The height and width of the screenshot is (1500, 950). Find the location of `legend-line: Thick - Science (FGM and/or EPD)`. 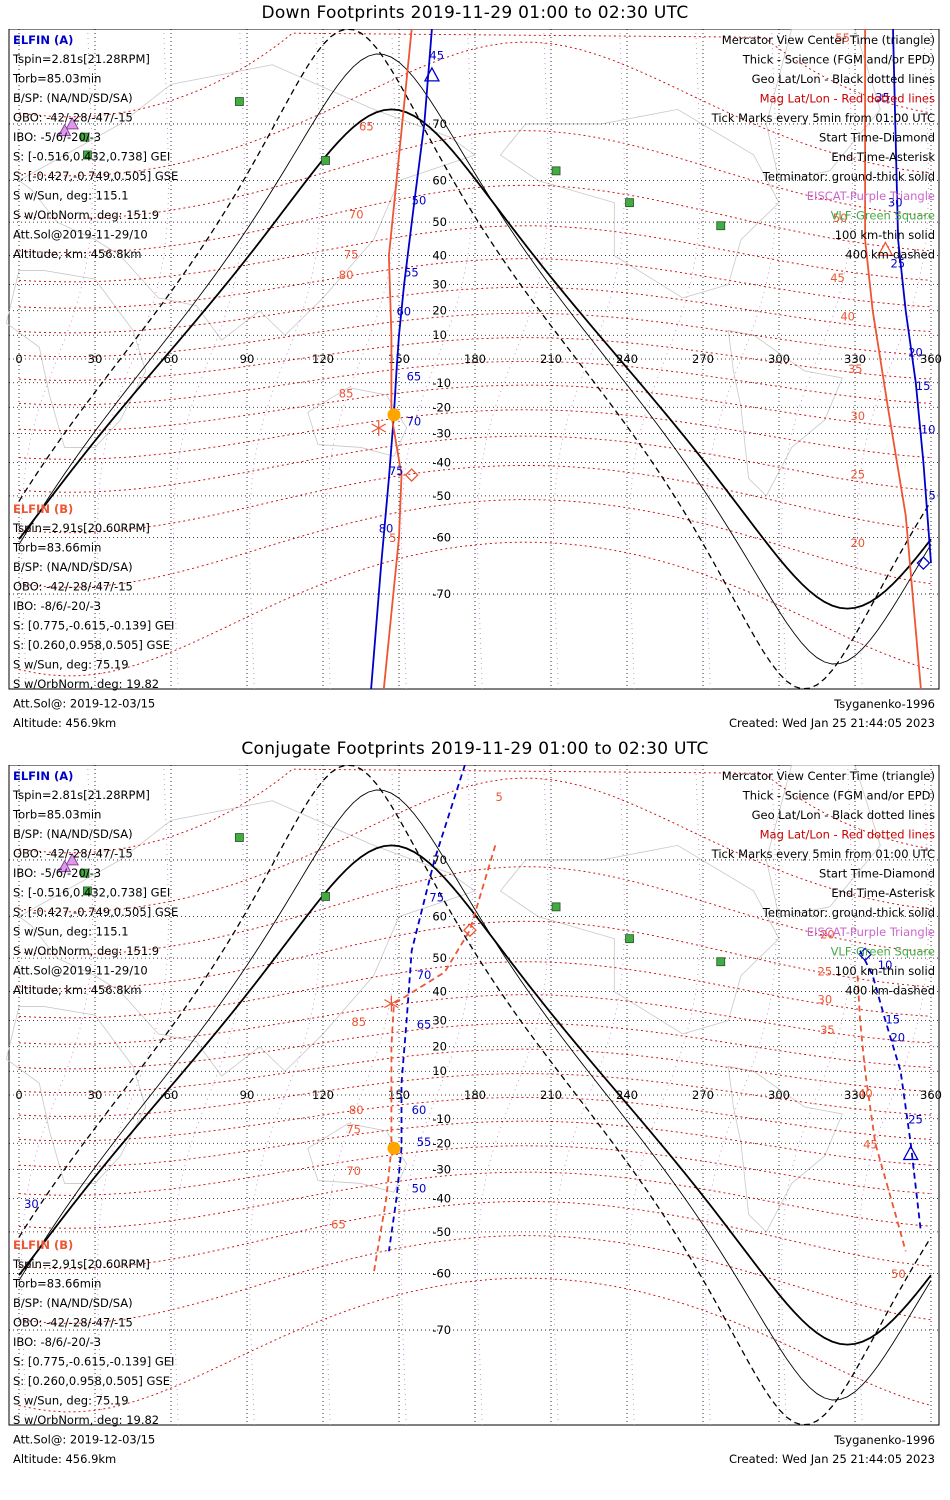

legend-line: Thick - Science (FGM and/or EPD) is located at coordinates (838, 796).